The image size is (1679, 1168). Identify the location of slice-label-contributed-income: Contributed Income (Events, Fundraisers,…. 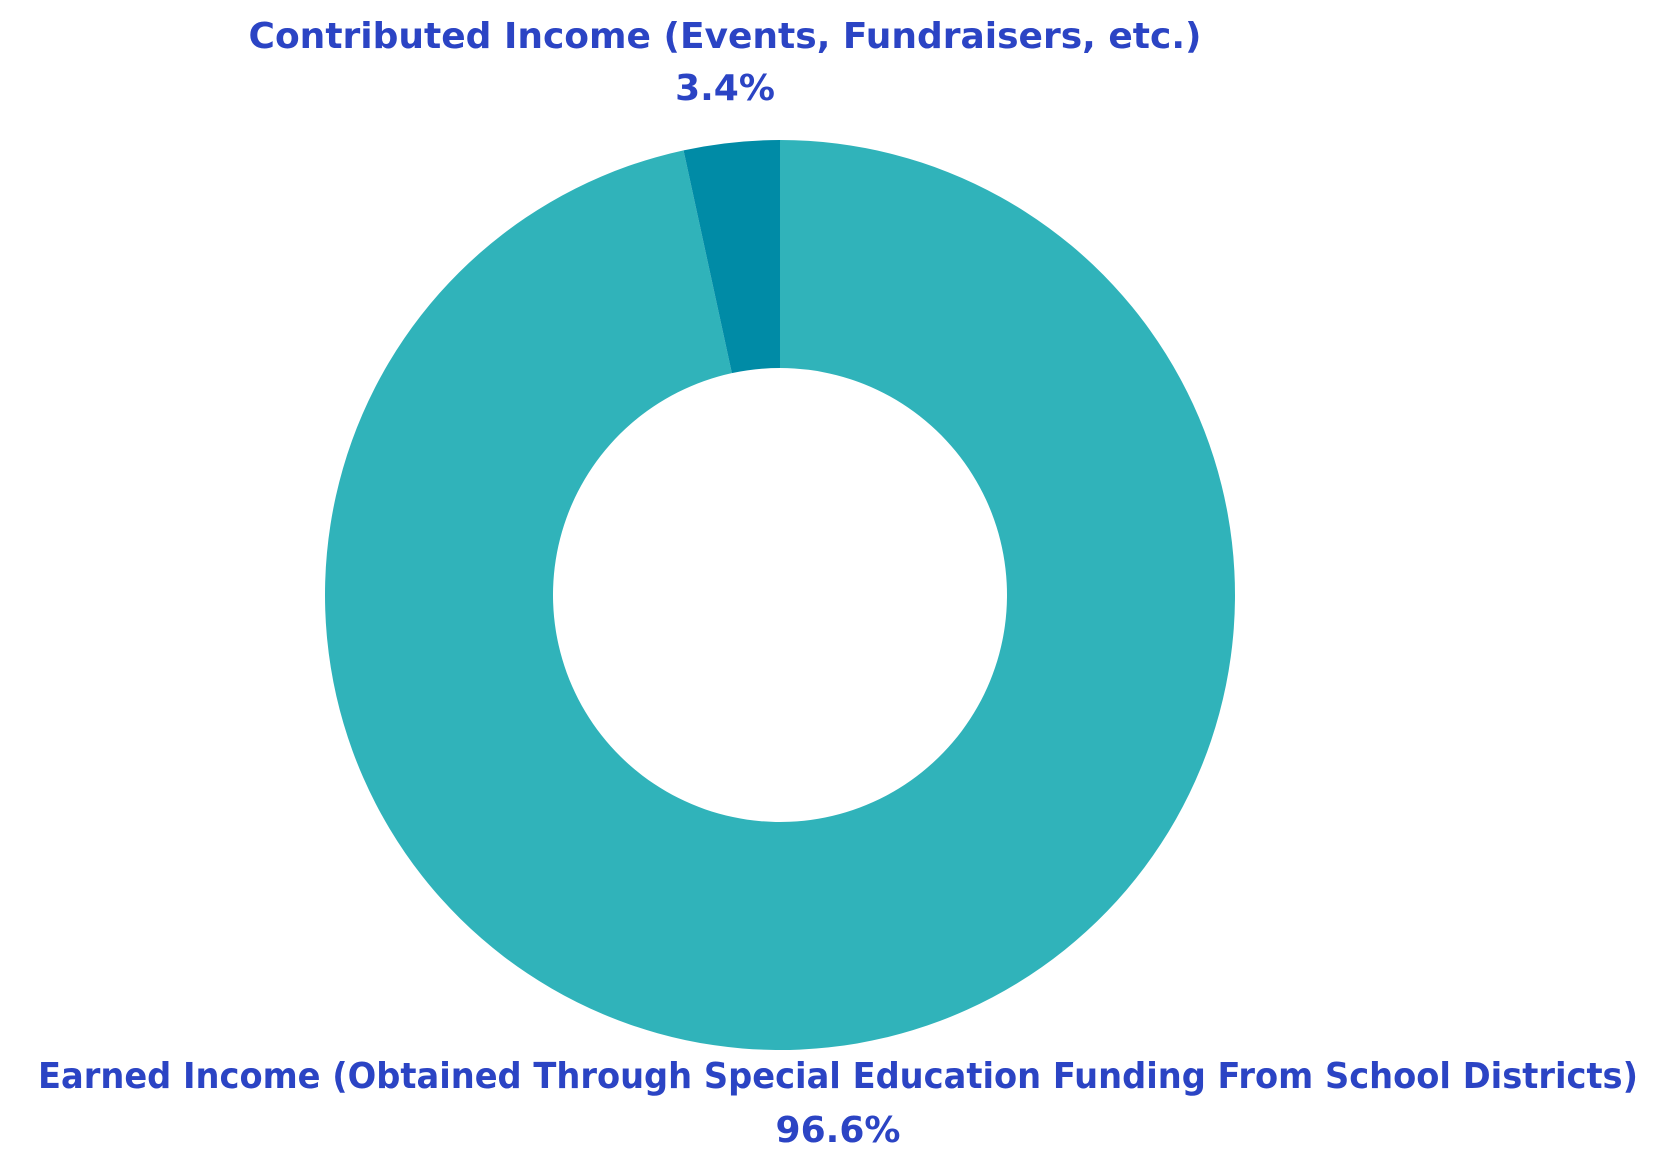
(725, 36).